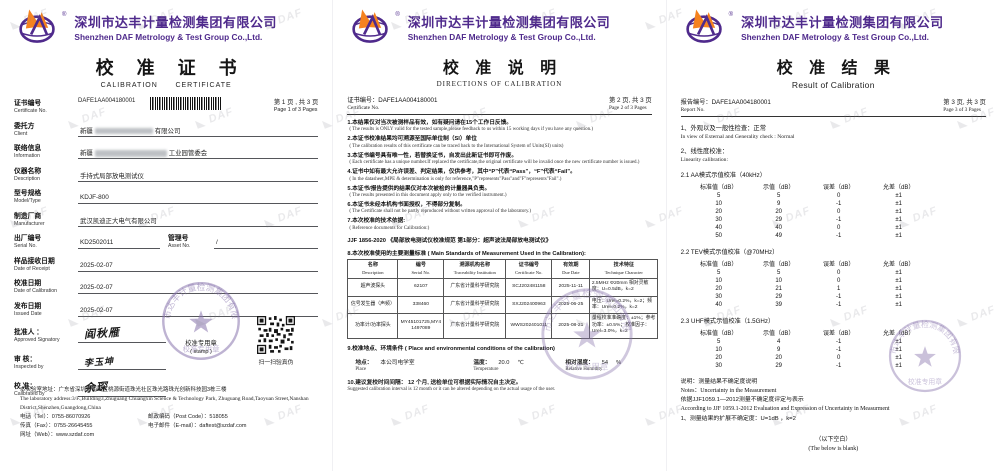 The height and width of the screenshot is (471, 1000). Describe the element at coordinates (102, 333) in the screenshot. I see `signature-approved: 阎秋雁` at that location.